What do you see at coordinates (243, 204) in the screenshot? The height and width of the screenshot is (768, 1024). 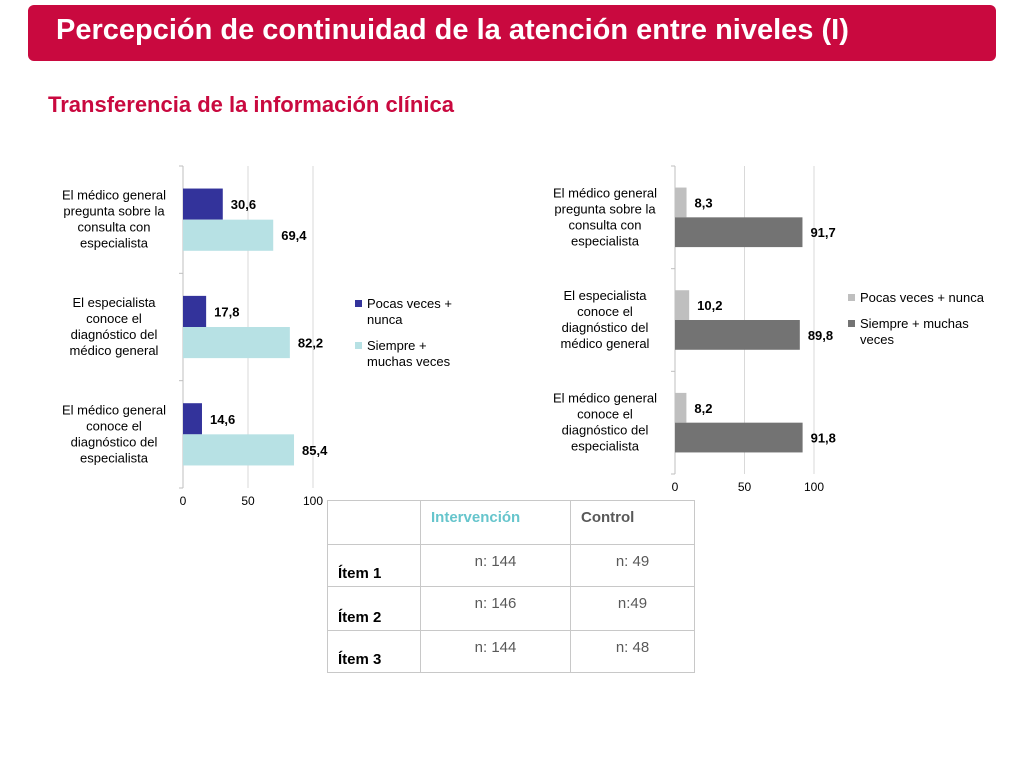 I see `data-label: 30,6` at bounding box center [243, 204].